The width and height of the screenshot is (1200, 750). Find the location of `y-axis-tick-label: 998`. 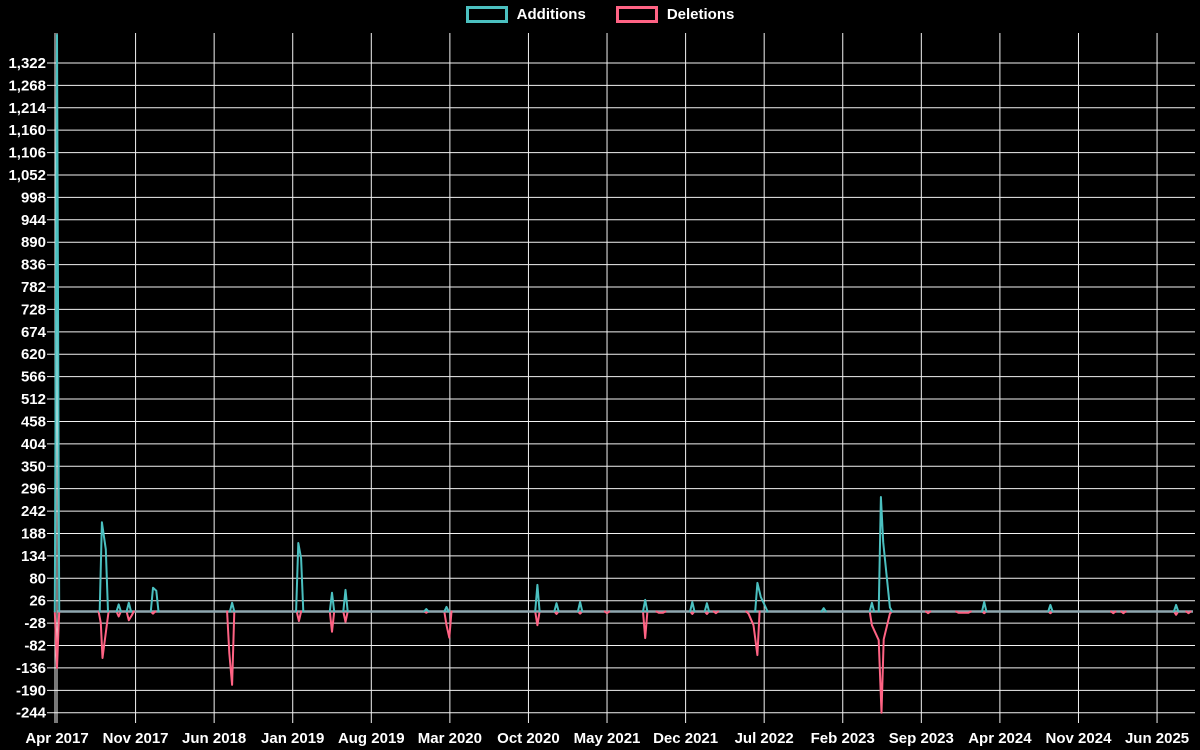

y-axis-tick-label: 998 is located at coordinates (33, 197).